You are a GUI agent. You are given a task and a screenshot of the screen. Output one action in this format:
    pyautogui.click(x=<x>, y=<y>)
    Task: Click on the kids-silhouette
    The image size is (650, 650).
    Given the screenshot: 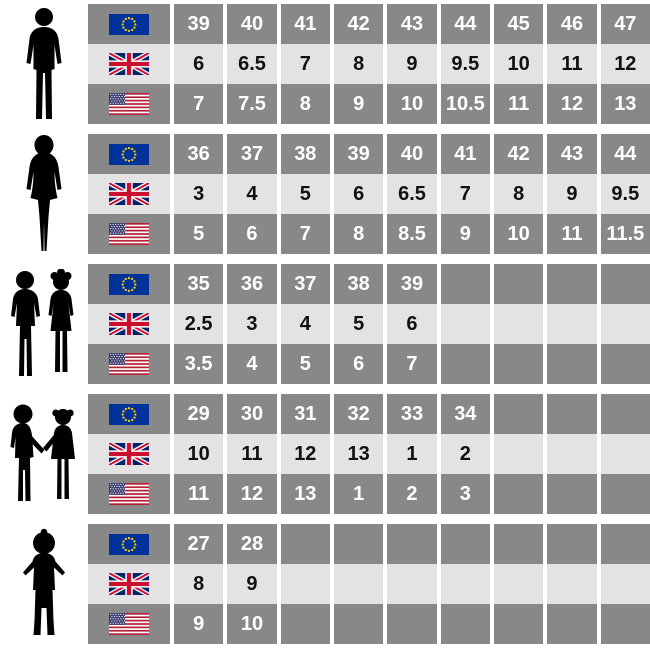 What is the action you would take?
    pyautogui.click(x=44, y=324)
    